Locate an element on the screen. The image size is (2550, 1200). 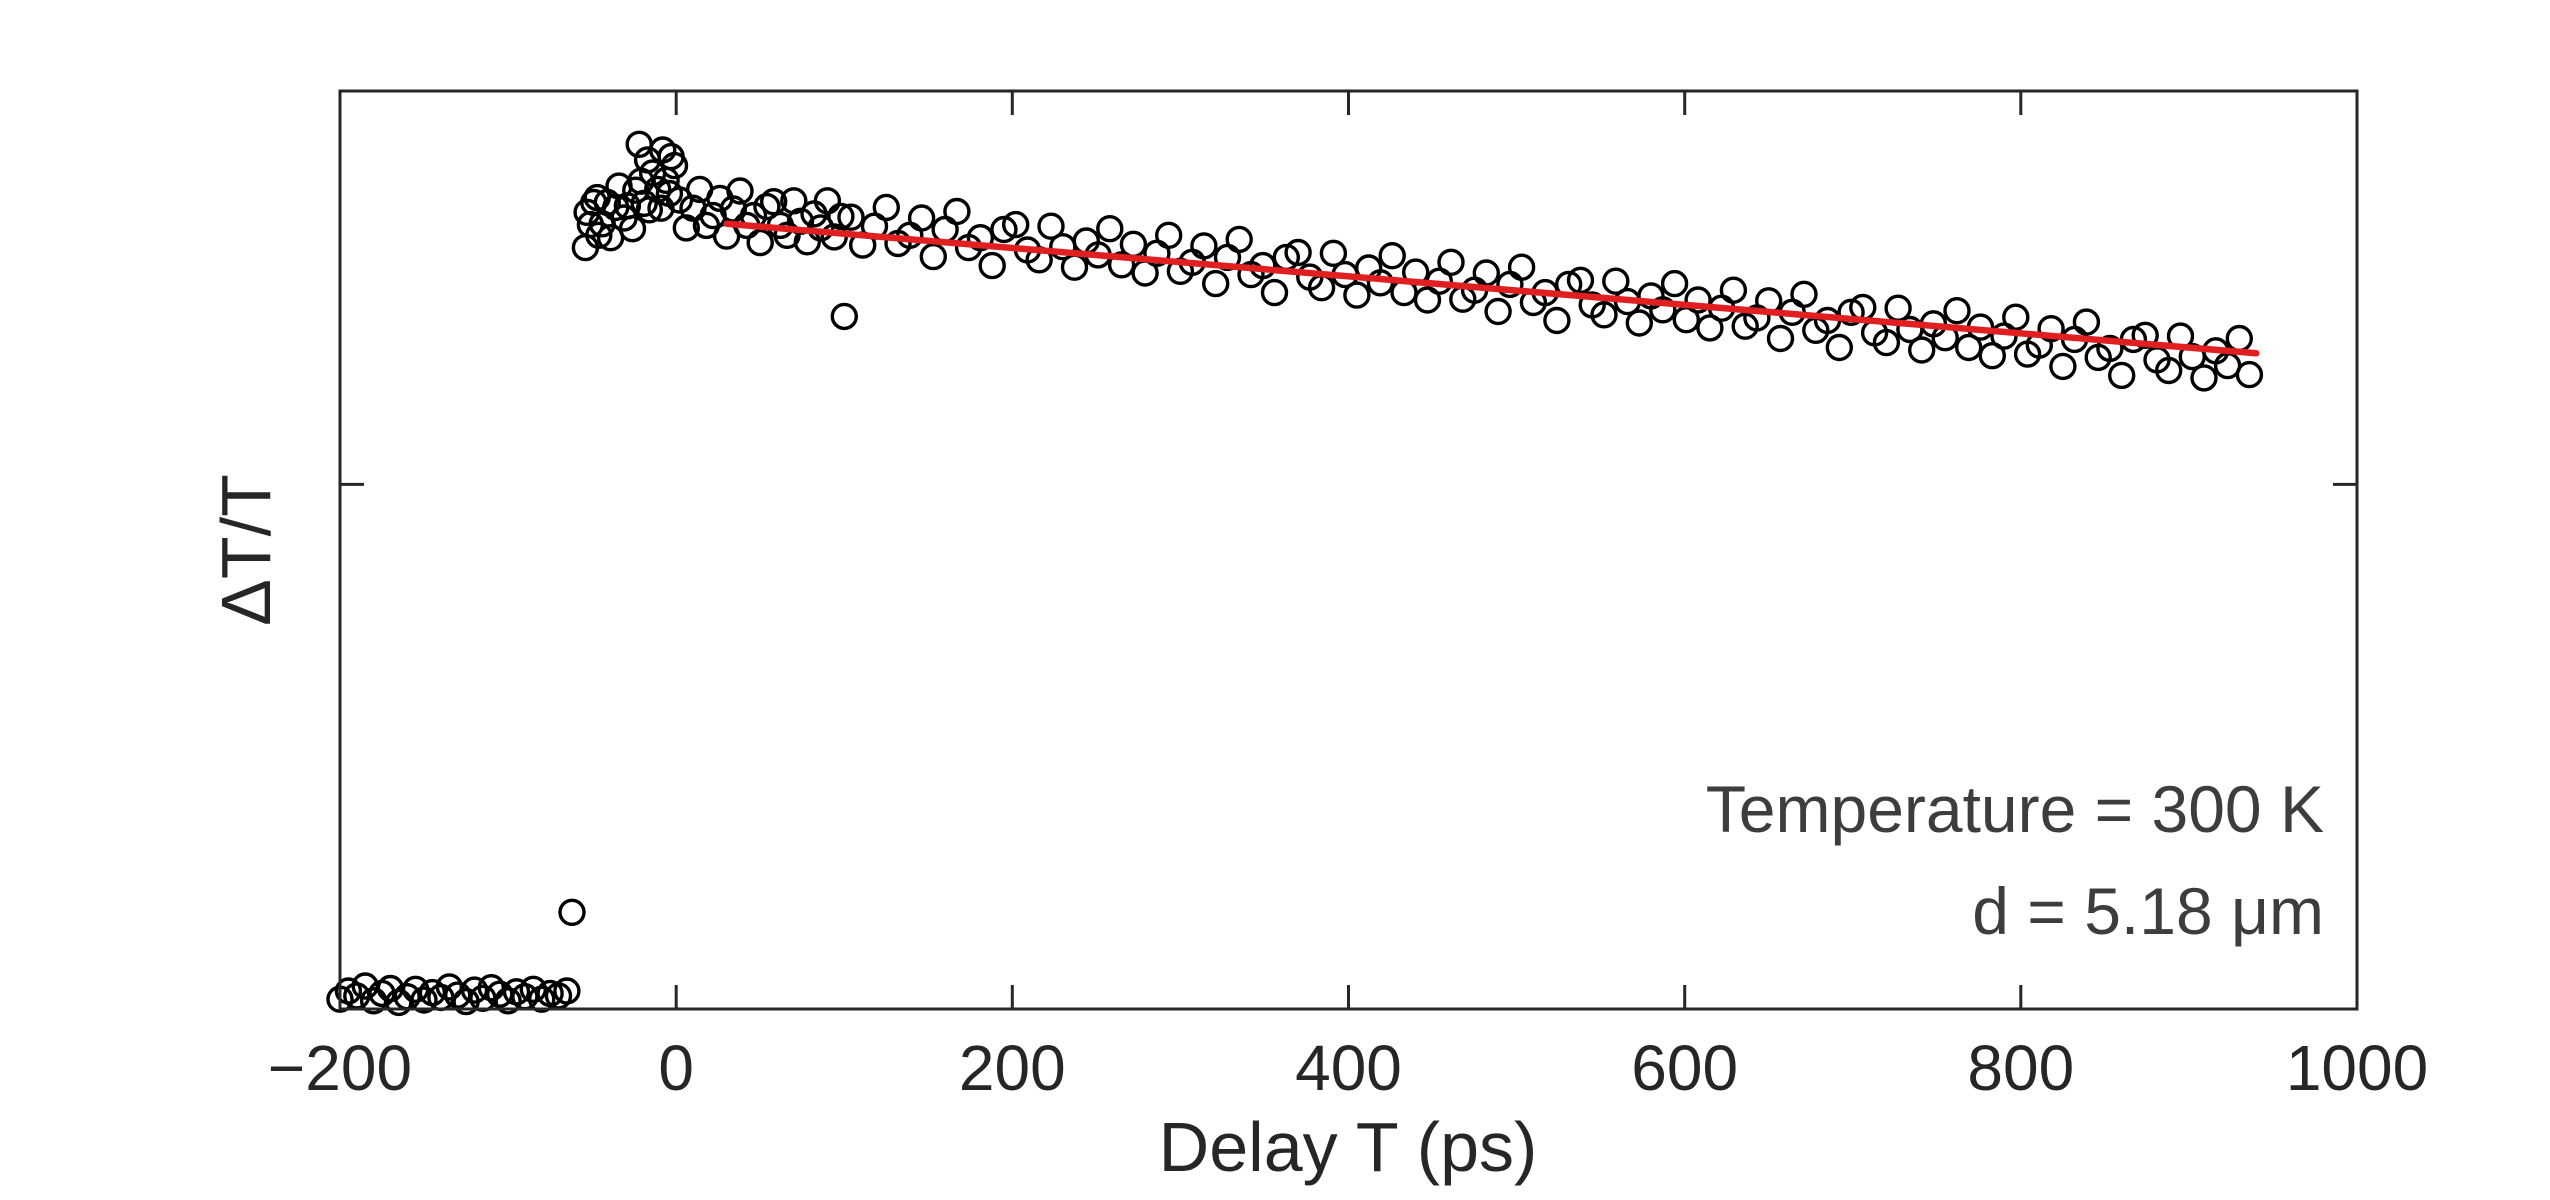
fit-line is located at coordinates (1491, 288).